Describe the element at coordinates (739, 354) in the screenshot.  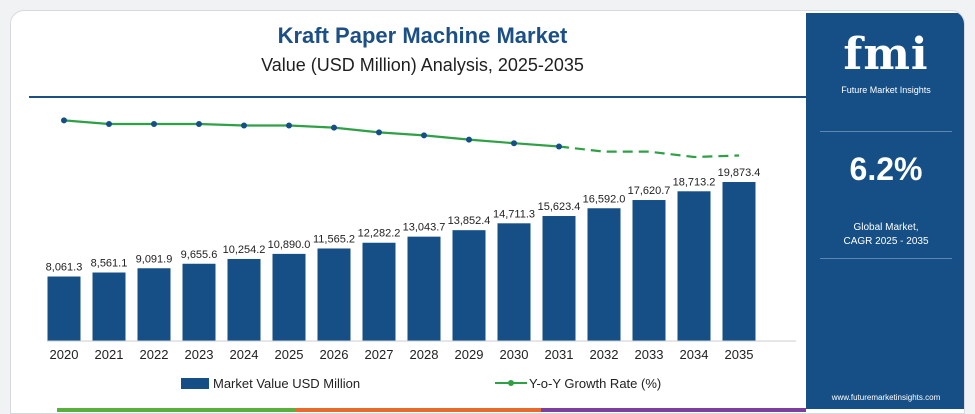
I see `x-tick-label: 2035` at that location.